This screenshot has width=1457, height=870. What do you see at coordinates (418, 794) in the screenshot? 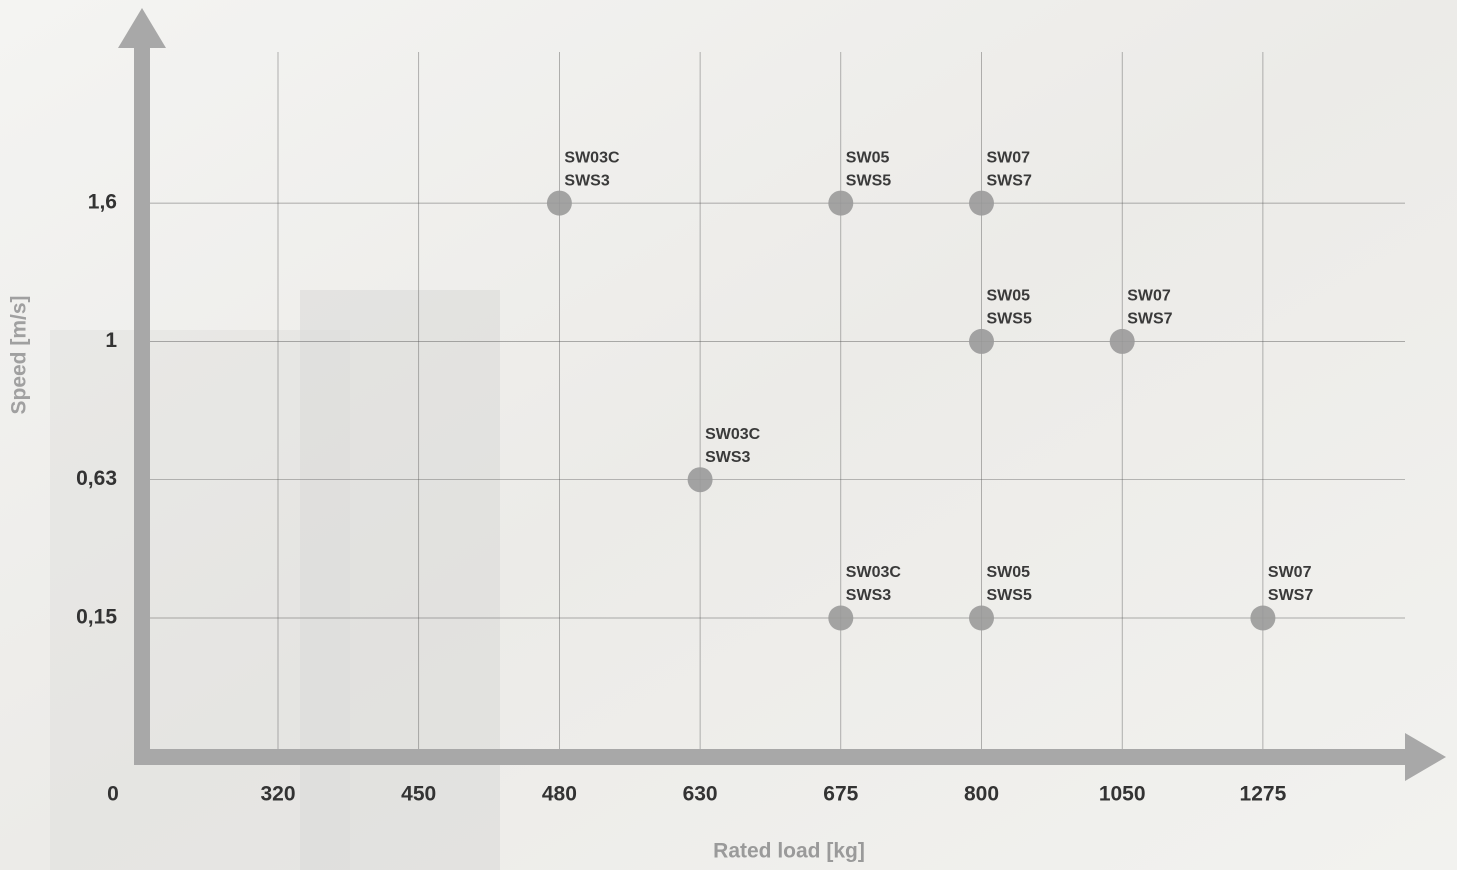
I see `x-tick-label: 450` at bounding box center [418, 794].